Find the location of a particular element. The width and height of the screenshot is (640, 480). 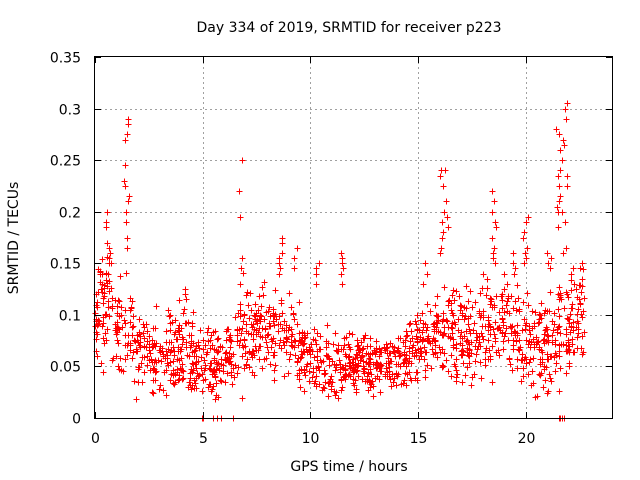

y-tick-label: 0 is located at coordinates (76, 420).